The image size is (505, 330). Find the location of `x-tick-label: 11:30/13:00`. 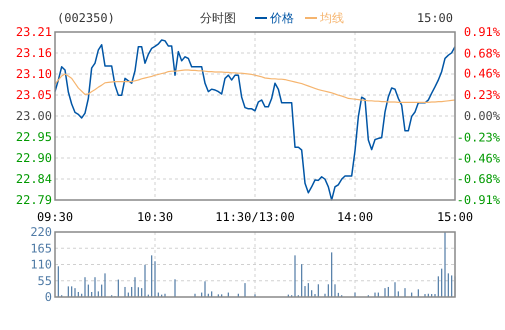

x-tick-label: 11:30/13:00 is located at coordinates (255, 217).